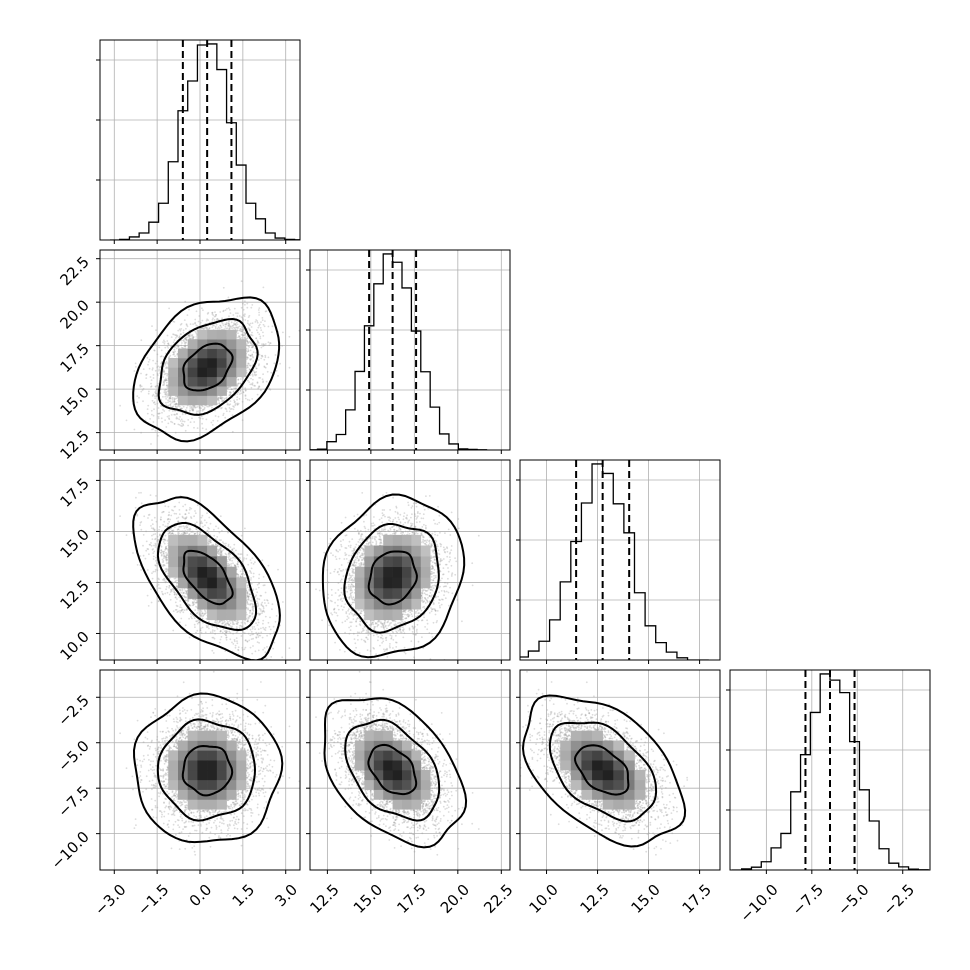  Describe the element at coordinates (410, 350) in the screenshot. I see `panel-frame` at that location.